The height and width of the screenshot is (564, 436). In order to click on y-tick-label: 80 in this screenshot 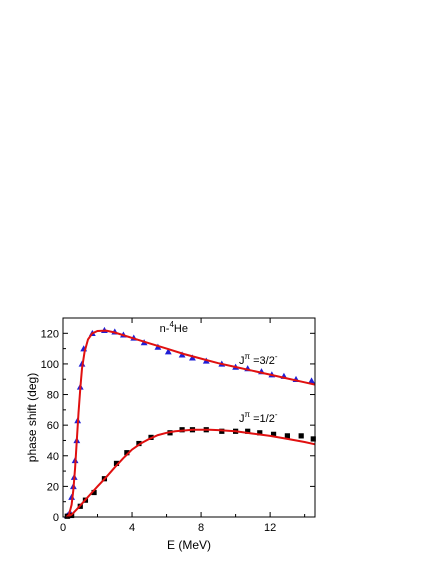, I will do `click(53, 396)`.